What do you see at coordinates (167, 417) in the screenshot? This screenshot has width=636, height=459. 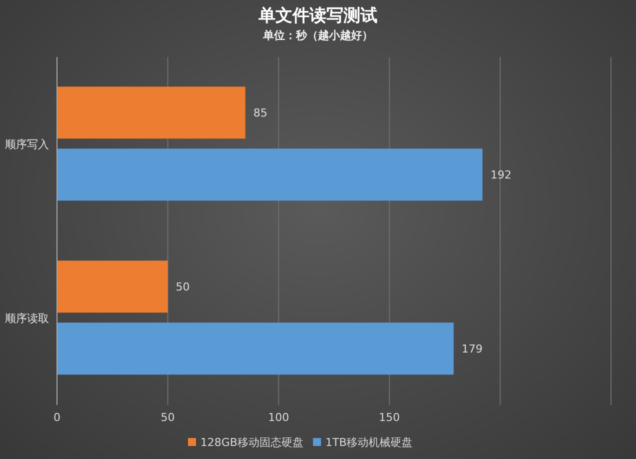 I see `x-tick-label: 50` at bounding box center [167, 417].